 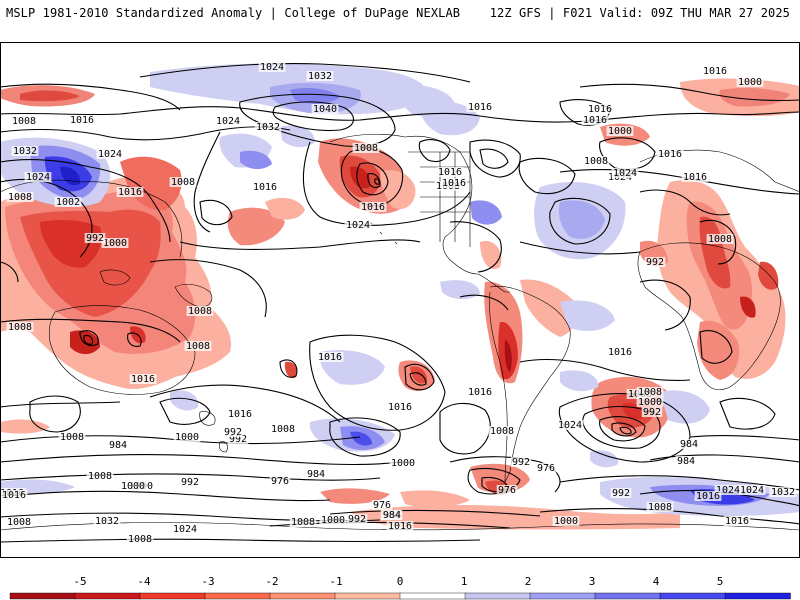 What do you see at coordinates (464, 581) in the screenshot?
I see `colorbar-tick-label: 1` at bounding box center [464, 581].